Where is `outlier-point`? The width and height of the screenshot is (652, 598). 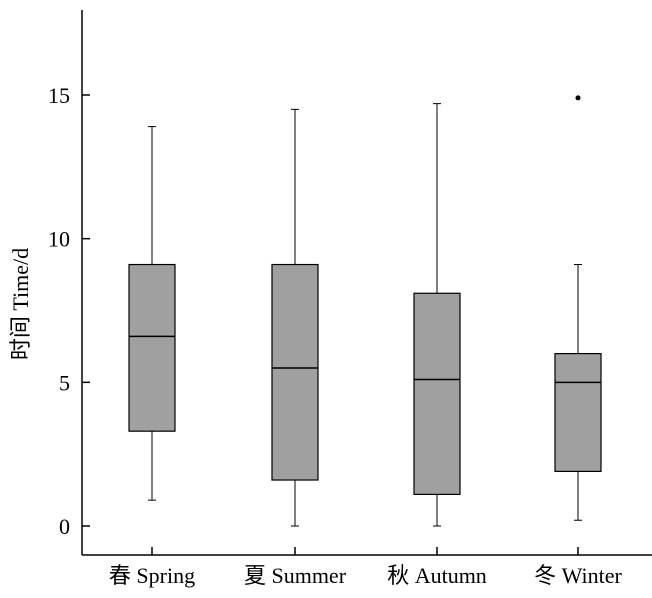 outlier-point is located at coordinates (578, 98).